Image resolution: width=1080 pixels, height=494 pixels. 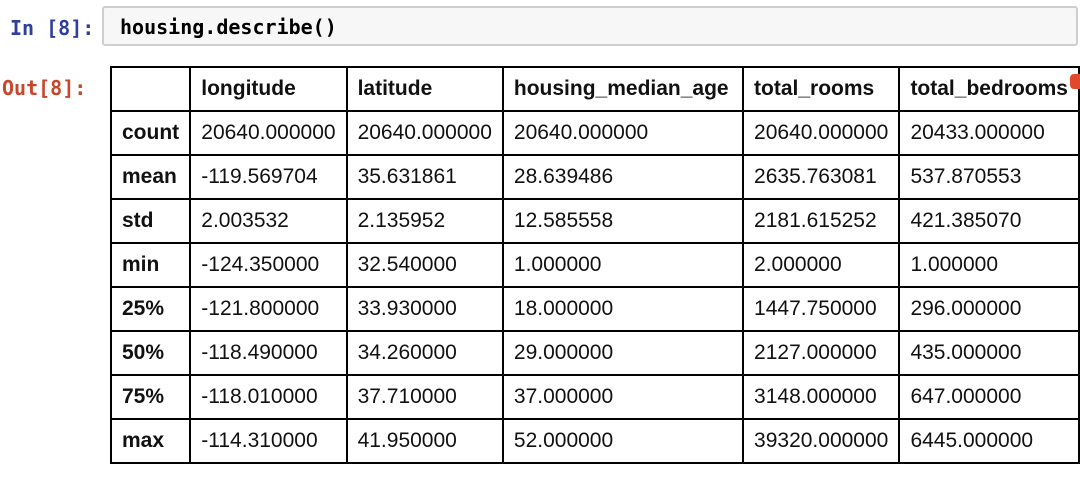 What do you see at coordinates (268, 221) in the screenshot?
I see `table-cell: 2.003532` at bounding box center [268, 221].